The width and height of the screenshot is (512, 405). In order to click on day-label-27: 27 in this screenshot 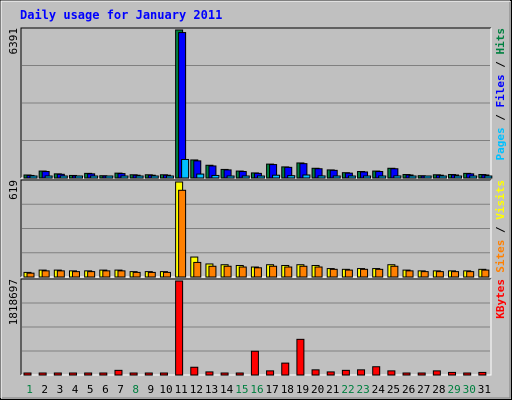, I will do `click(423, 389)`.